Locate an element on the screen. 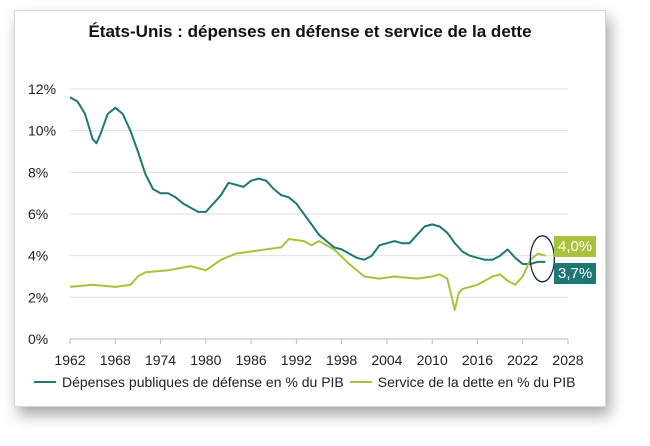 The width and height of the screenshot is (650, 446). x-tick-label: 1968 is located at coordinates (115, 360).